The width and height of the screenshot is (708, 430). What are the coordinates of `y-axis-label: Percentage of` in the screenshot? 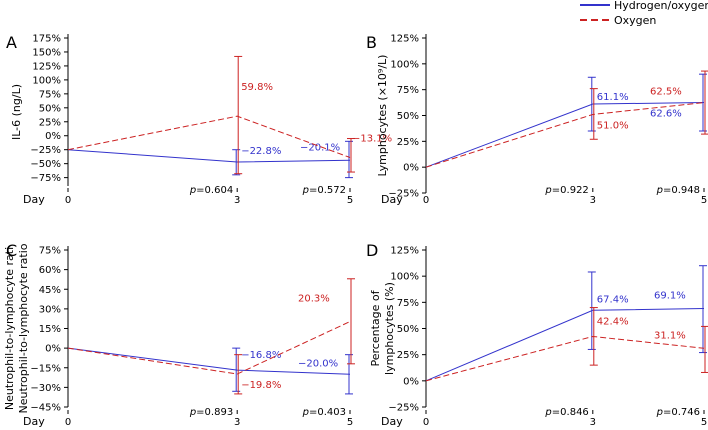 It's located at (375, 327).